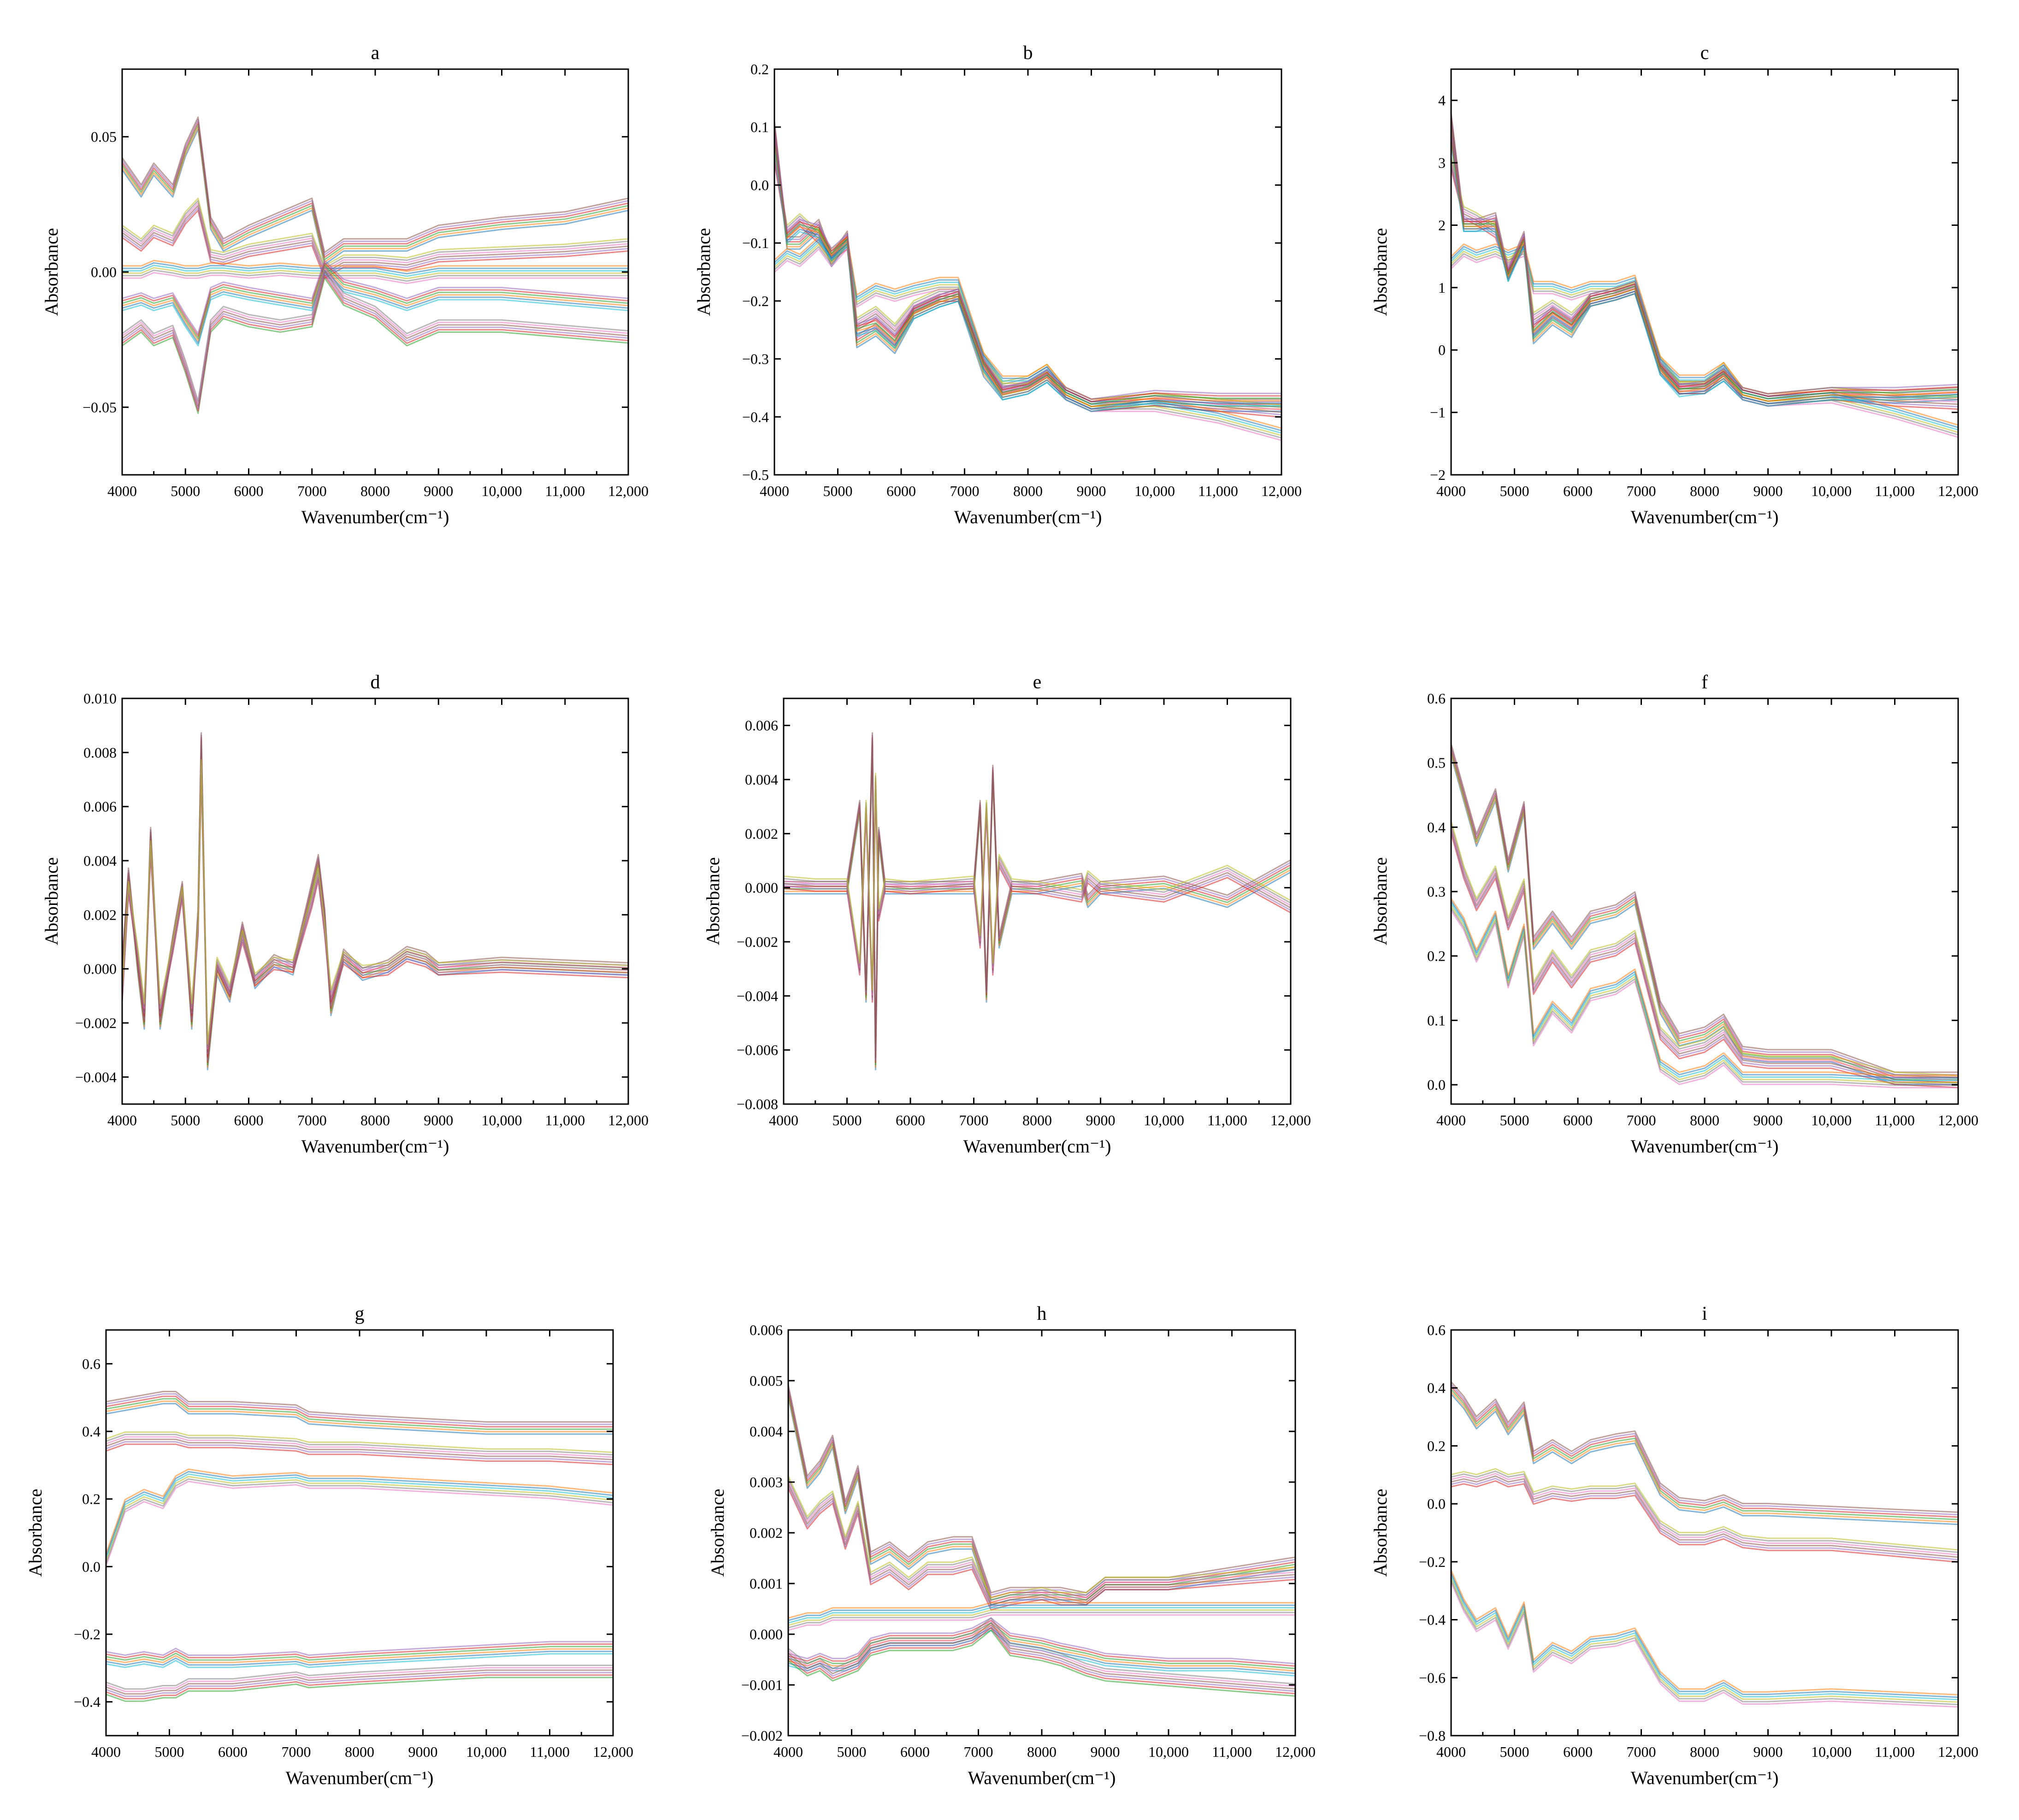  I want to click on y-axis-label-h: Absorbance, so click(717, 1533).